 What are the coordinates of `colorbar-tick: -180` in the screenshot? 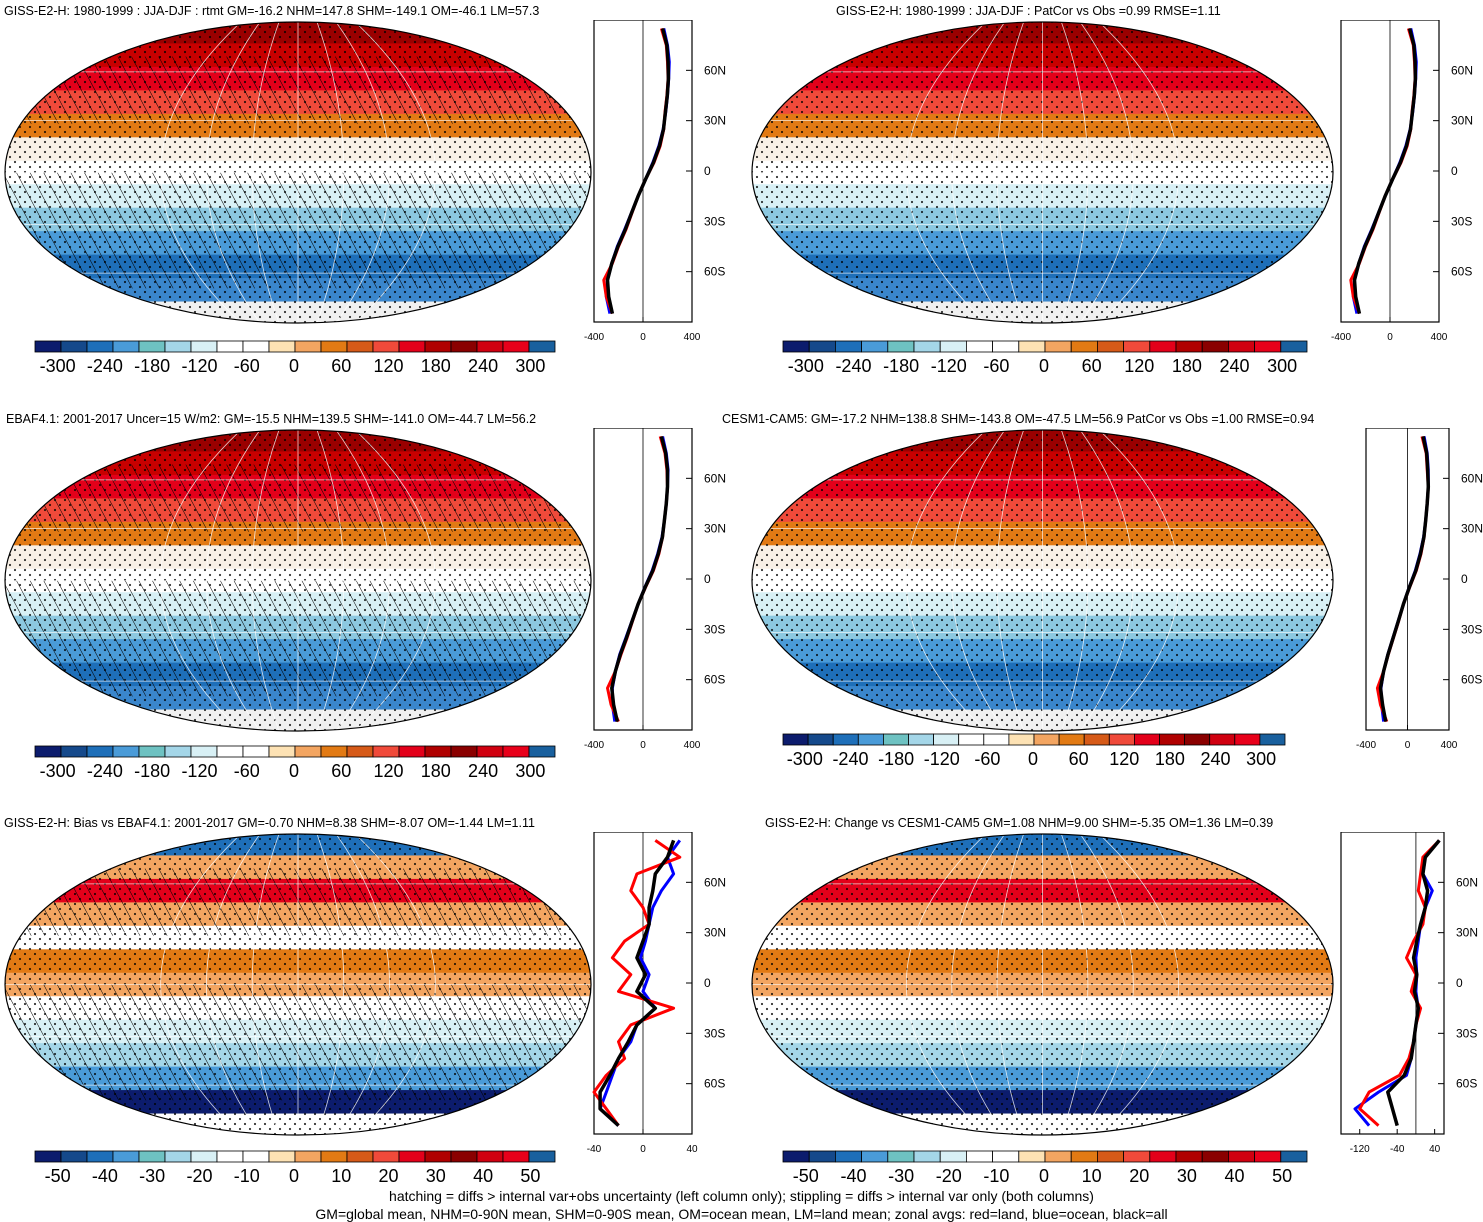 It's located at (152, 771).